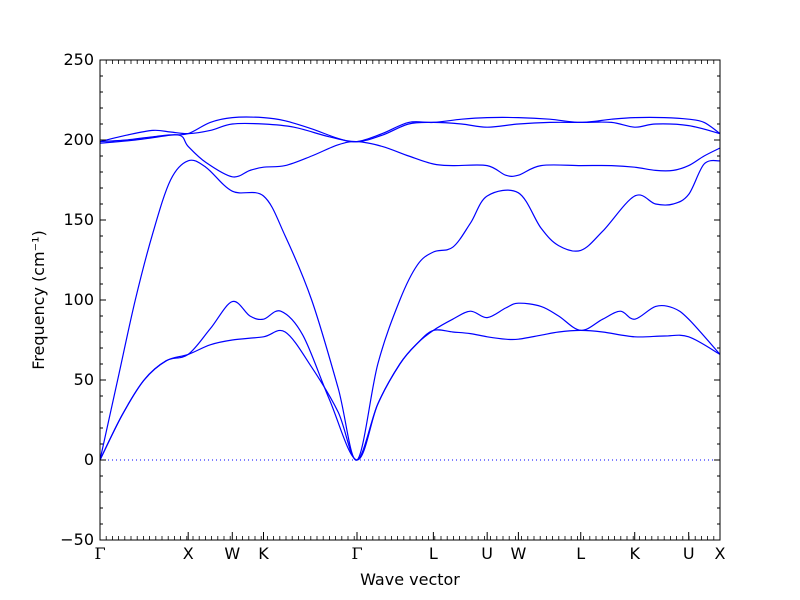  I want to click on y-tick-label: 200, so click(78, 139).